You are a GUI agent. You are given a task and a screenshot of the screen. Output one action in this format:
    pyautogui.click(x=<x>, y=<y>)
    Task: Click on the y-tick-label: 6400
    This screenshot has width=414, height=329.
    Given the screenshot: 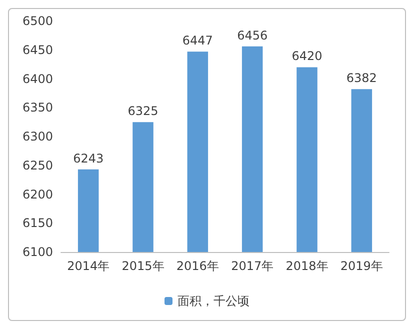 What is the action you would take?
    pyautogui.click(x=37, y=79)
    